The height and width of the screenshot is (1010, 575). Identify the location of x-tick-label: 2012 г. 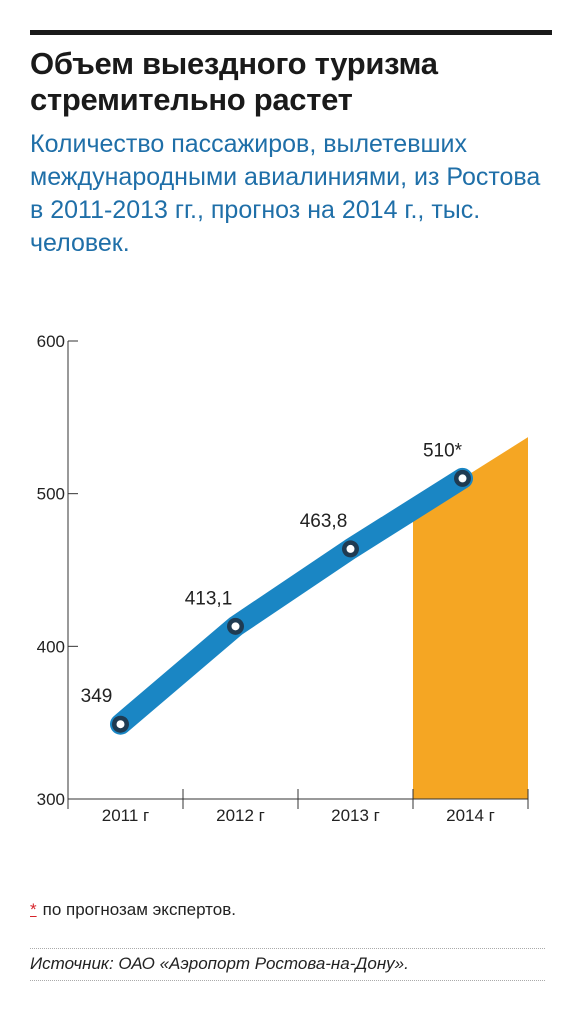
(240, 815).